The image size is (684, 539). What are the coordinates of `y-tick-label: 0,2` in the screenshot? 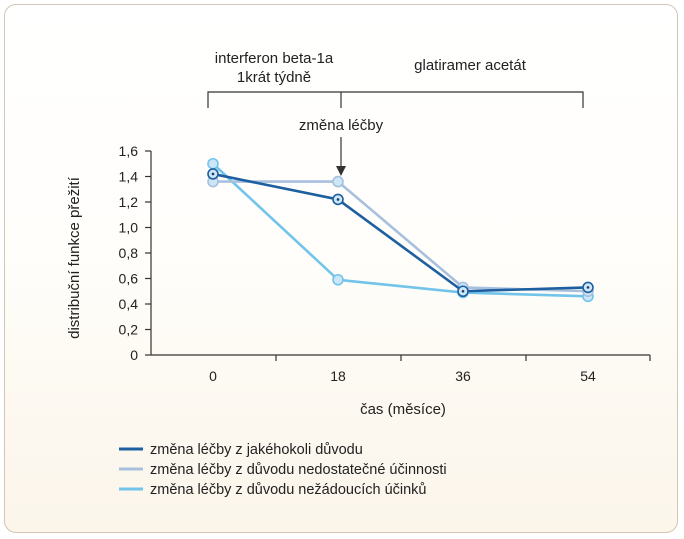 It's located at (129, 330).